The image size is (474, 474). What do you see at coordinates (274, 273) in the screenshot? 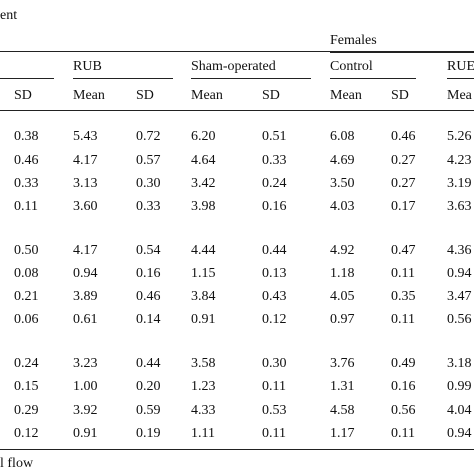
I see `table-cell: 0.13` at bounding box center [274, 273].